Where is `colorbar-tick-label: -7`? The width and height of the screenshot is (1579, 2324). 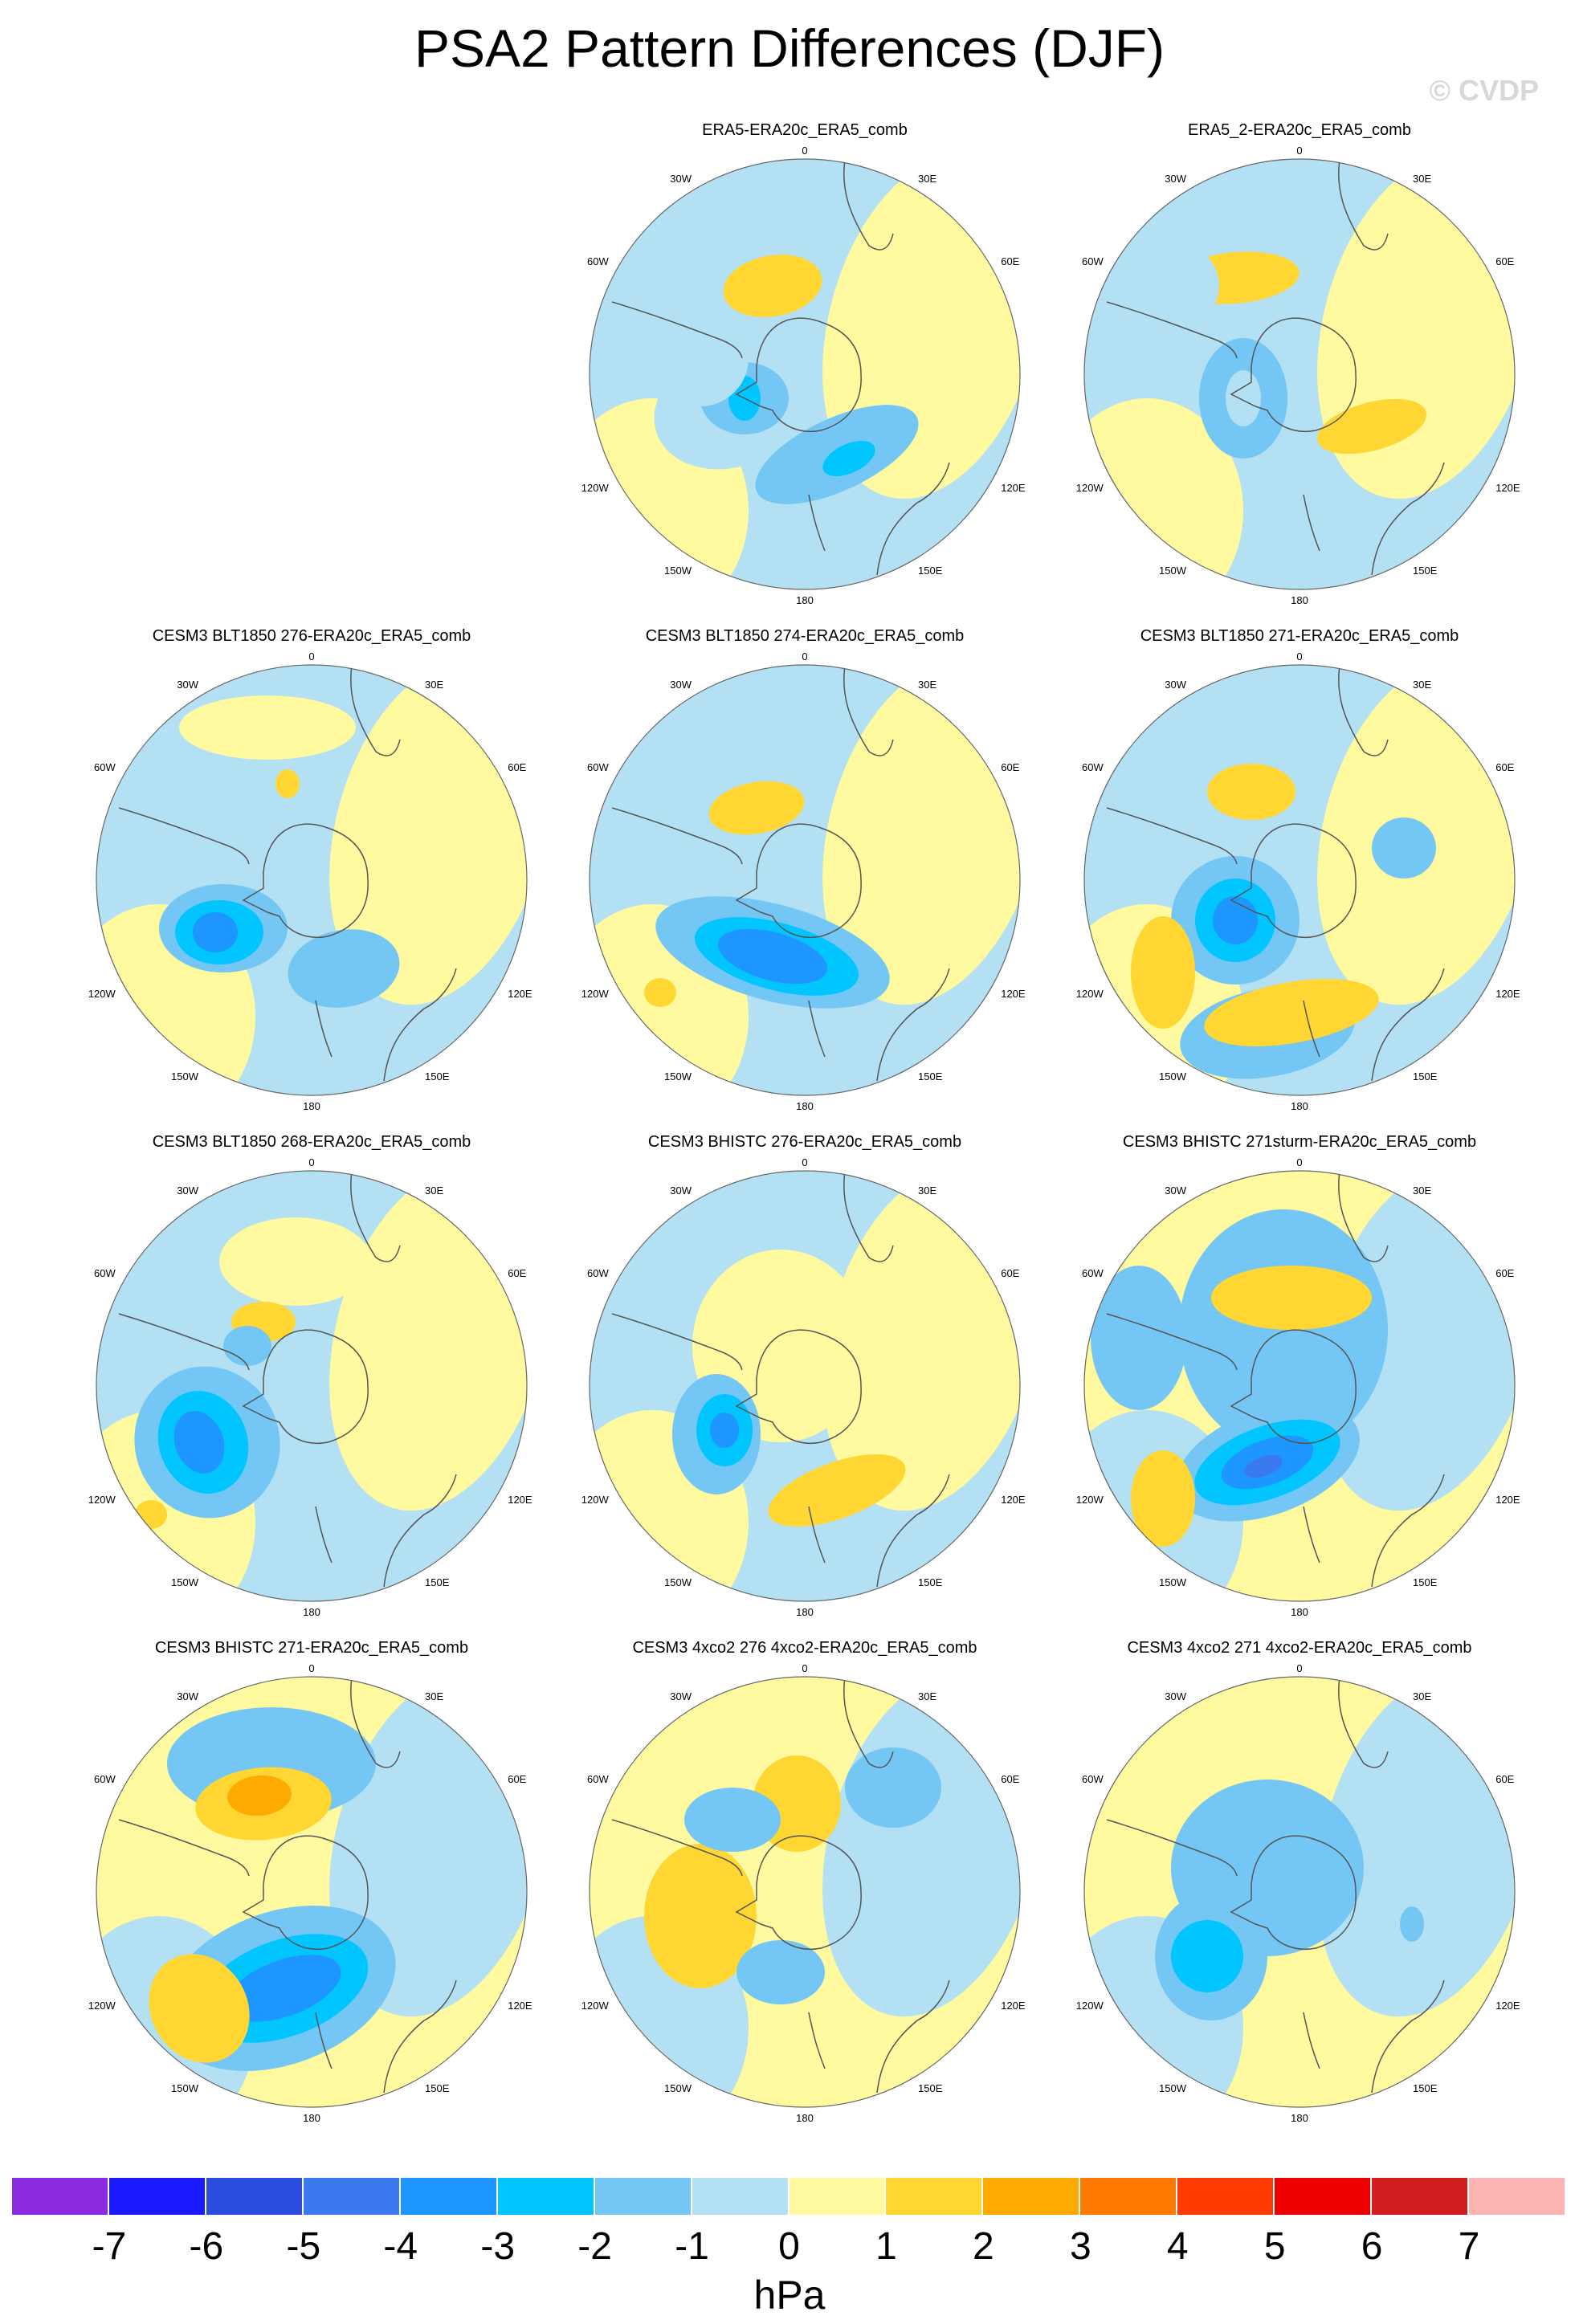 colorbar-tick-label: -7 is located at coordinates (109, 2247).